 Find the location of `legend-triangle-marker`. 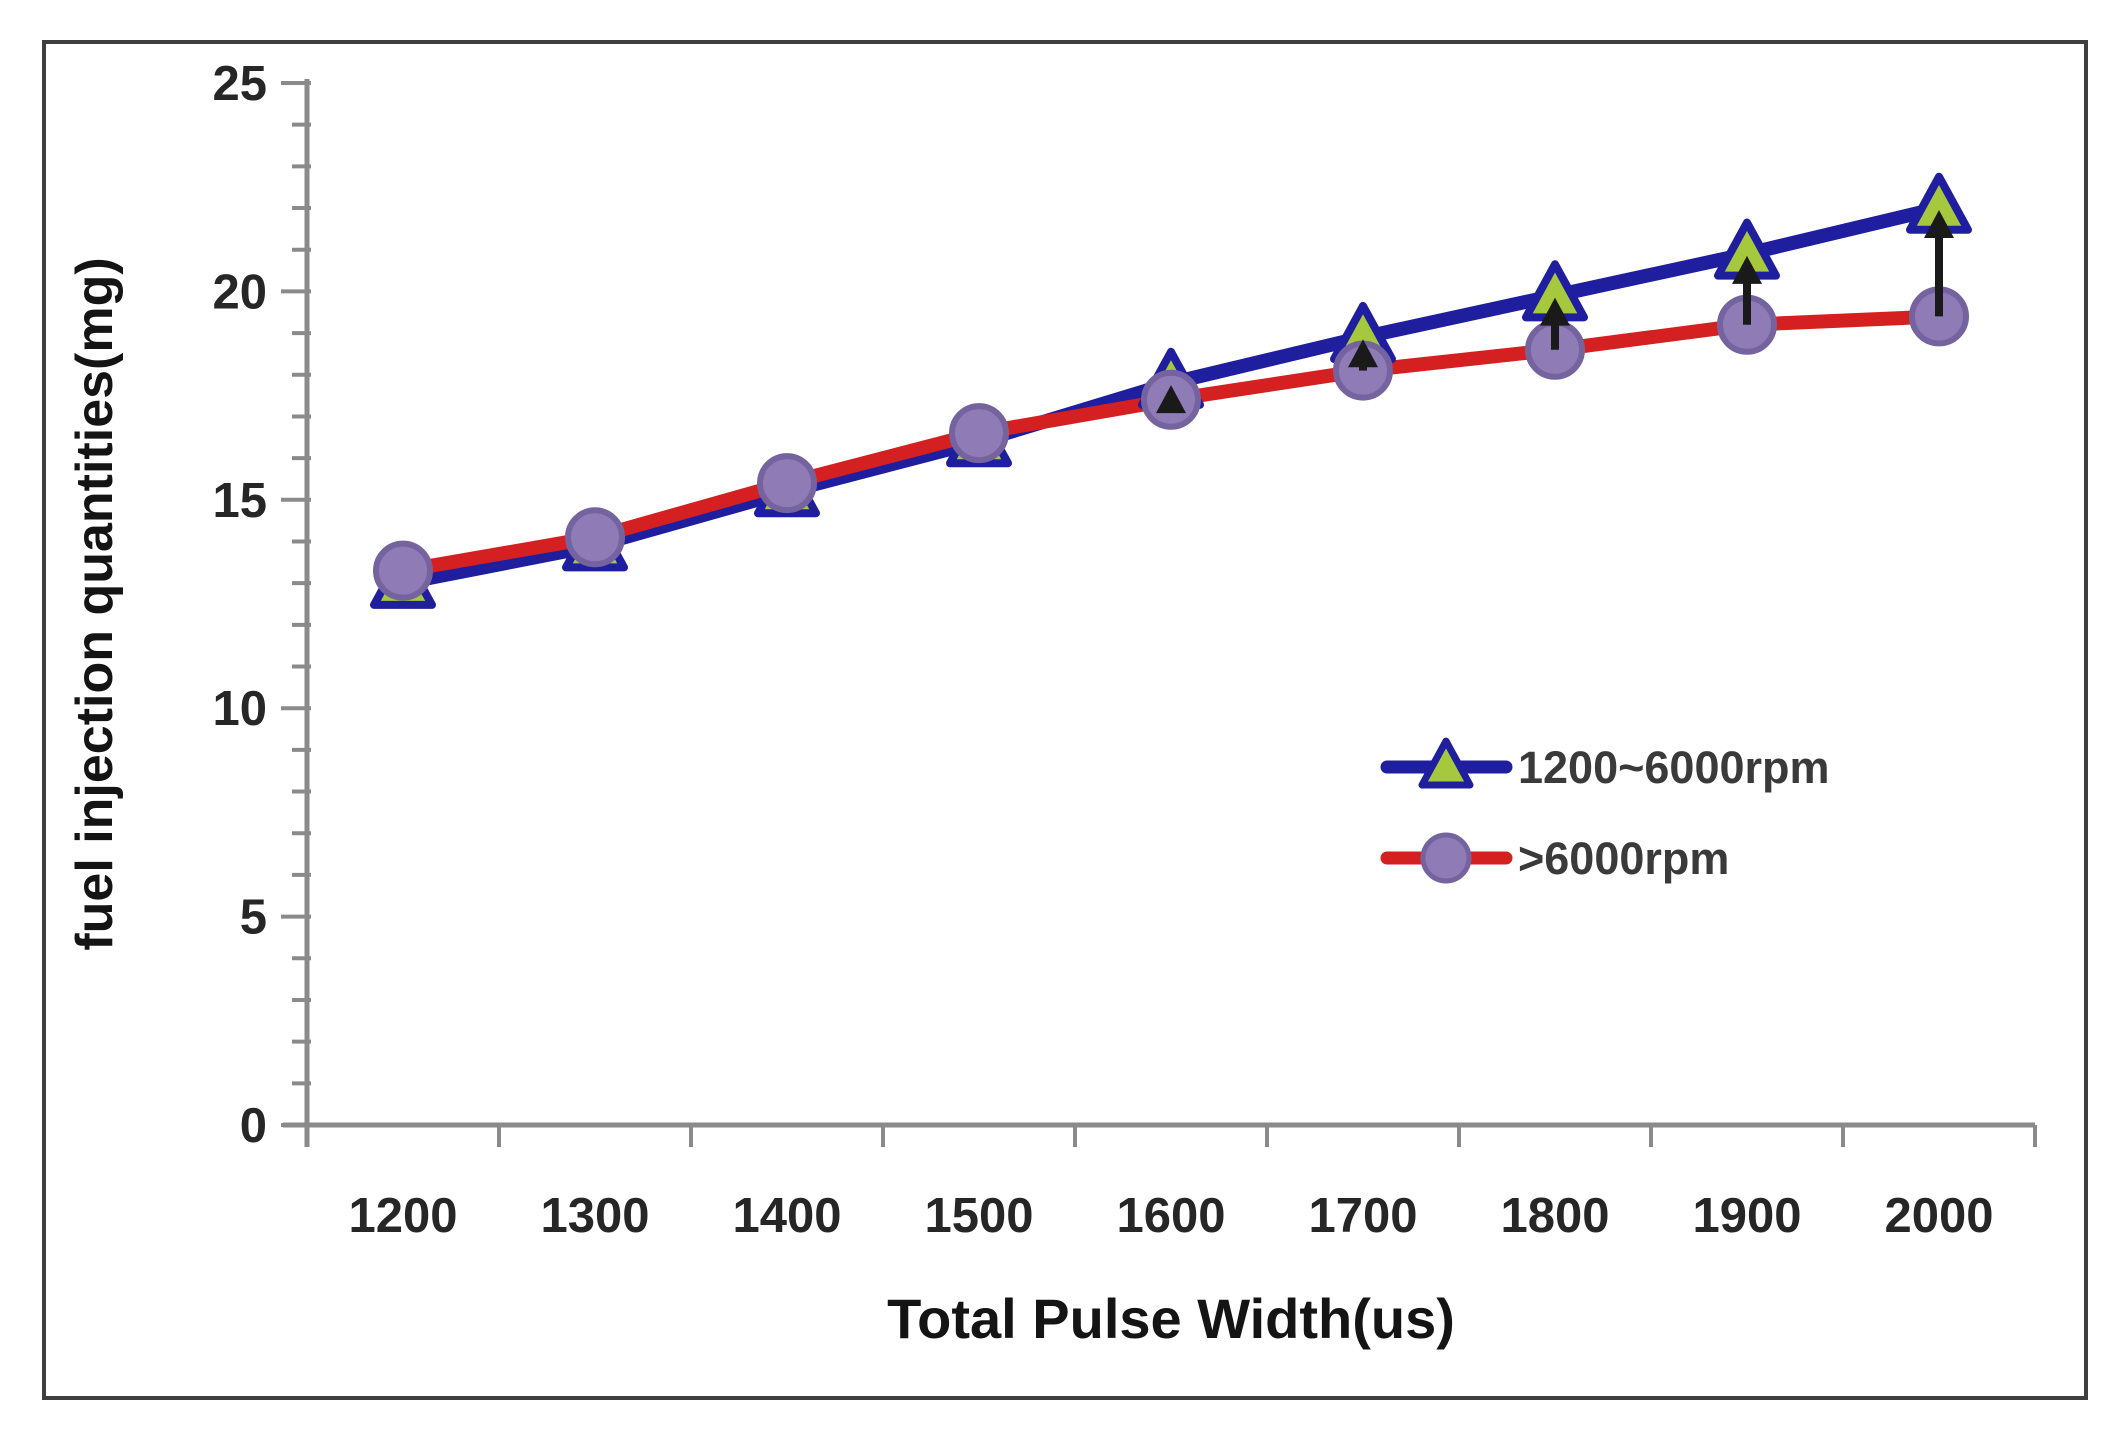

legend-triangle-marker is located at coordinates (1446, 763).